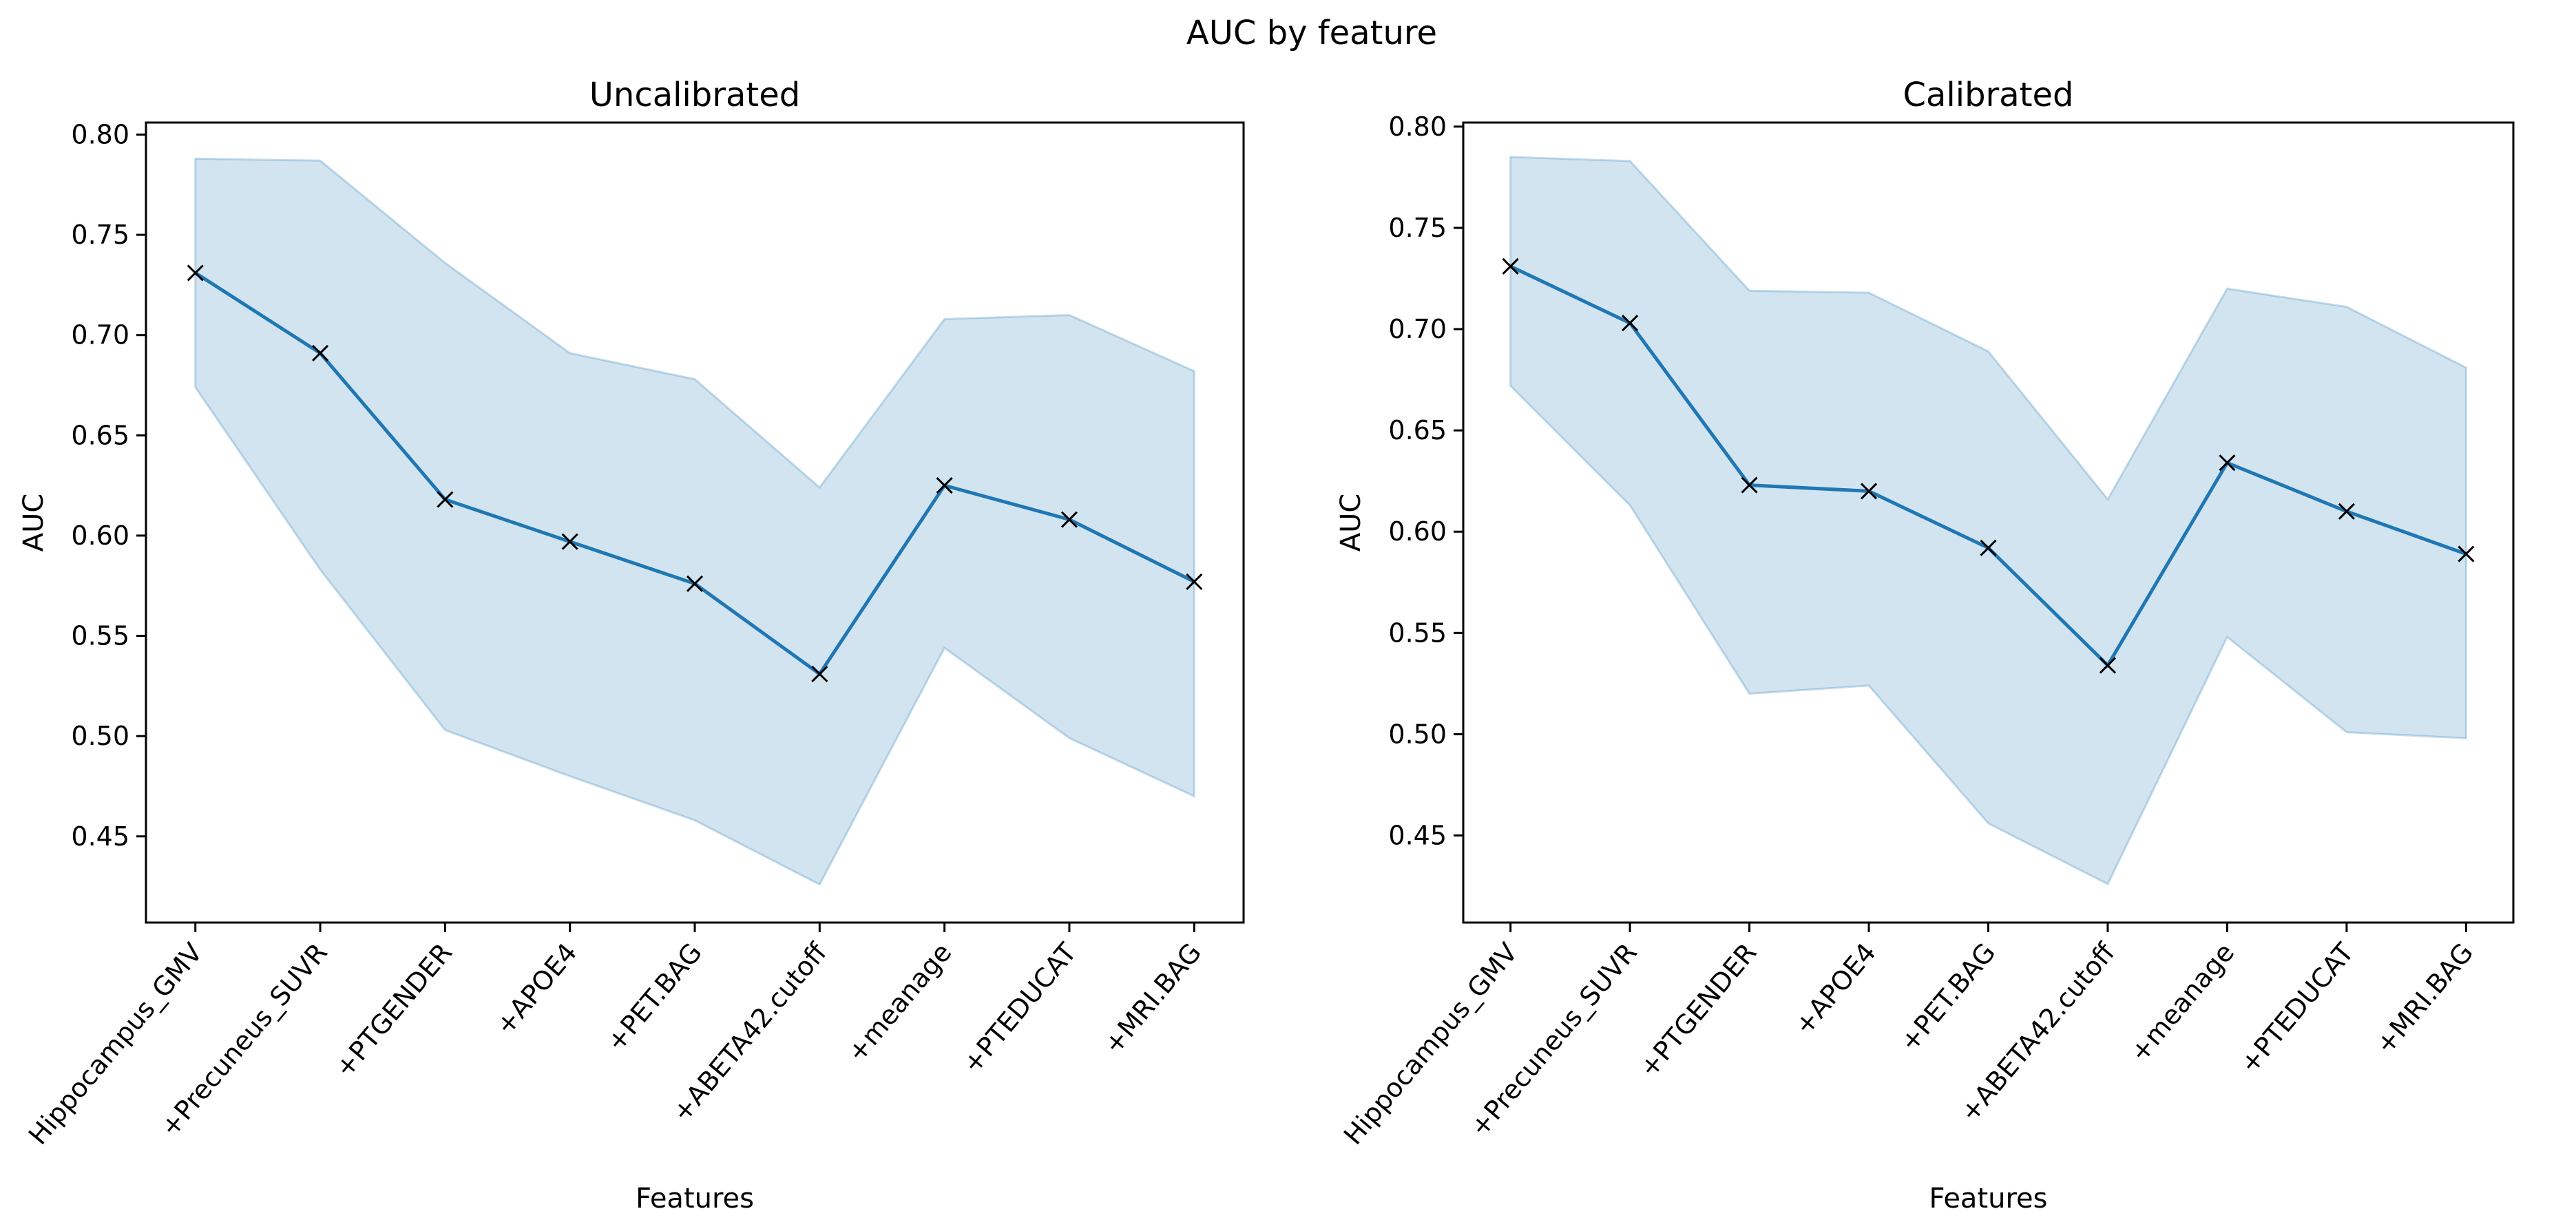 This screenshot has width=2576, height=1231. I want to click on uncalibrated-y-tick-label: 0.60, so click(100, 535).